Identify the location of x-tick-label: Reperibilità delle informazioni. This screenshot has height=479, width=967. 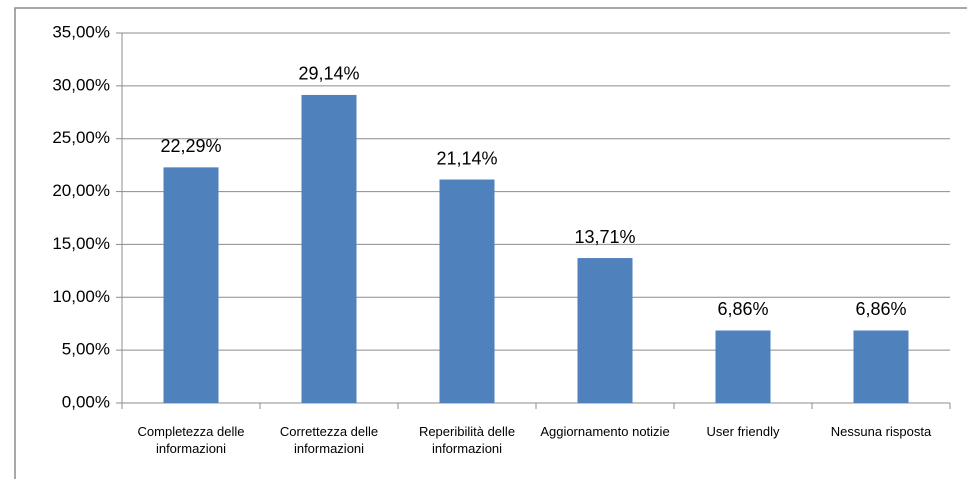
(467, 440).